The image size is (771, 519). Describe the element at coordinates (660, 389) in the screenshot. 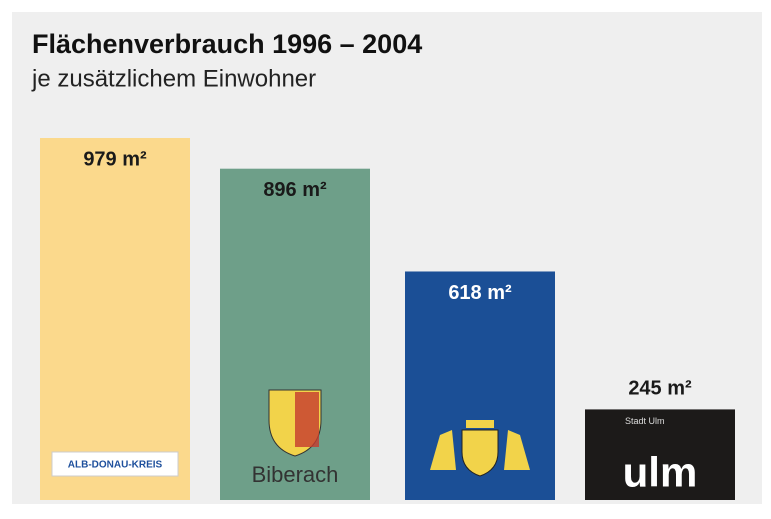

I see `value-label: 245 m²` at that location.